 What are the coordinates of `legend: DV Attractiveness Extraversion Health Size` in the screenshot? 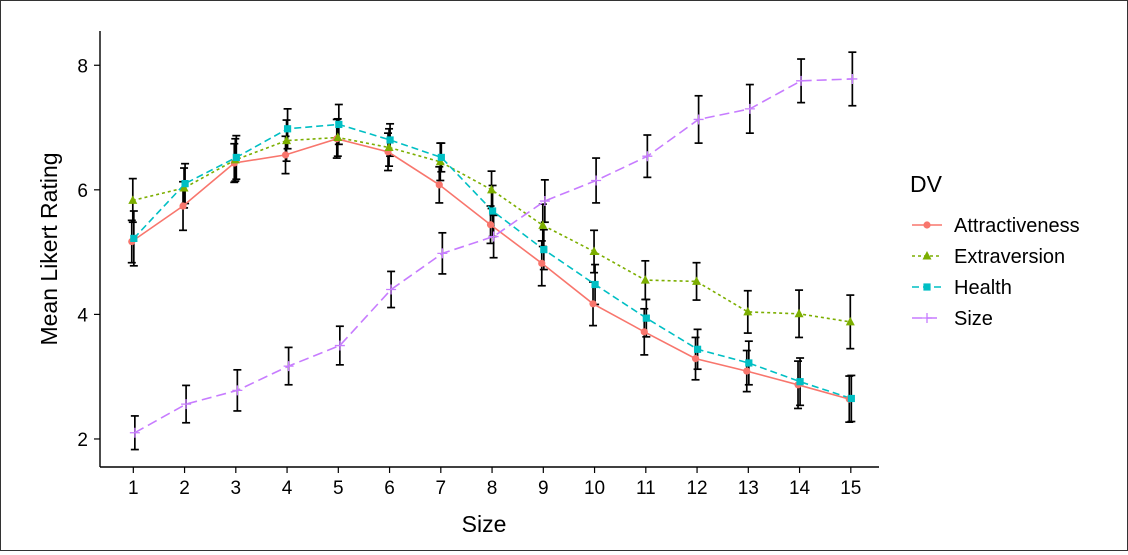 It's located at (995, 250).